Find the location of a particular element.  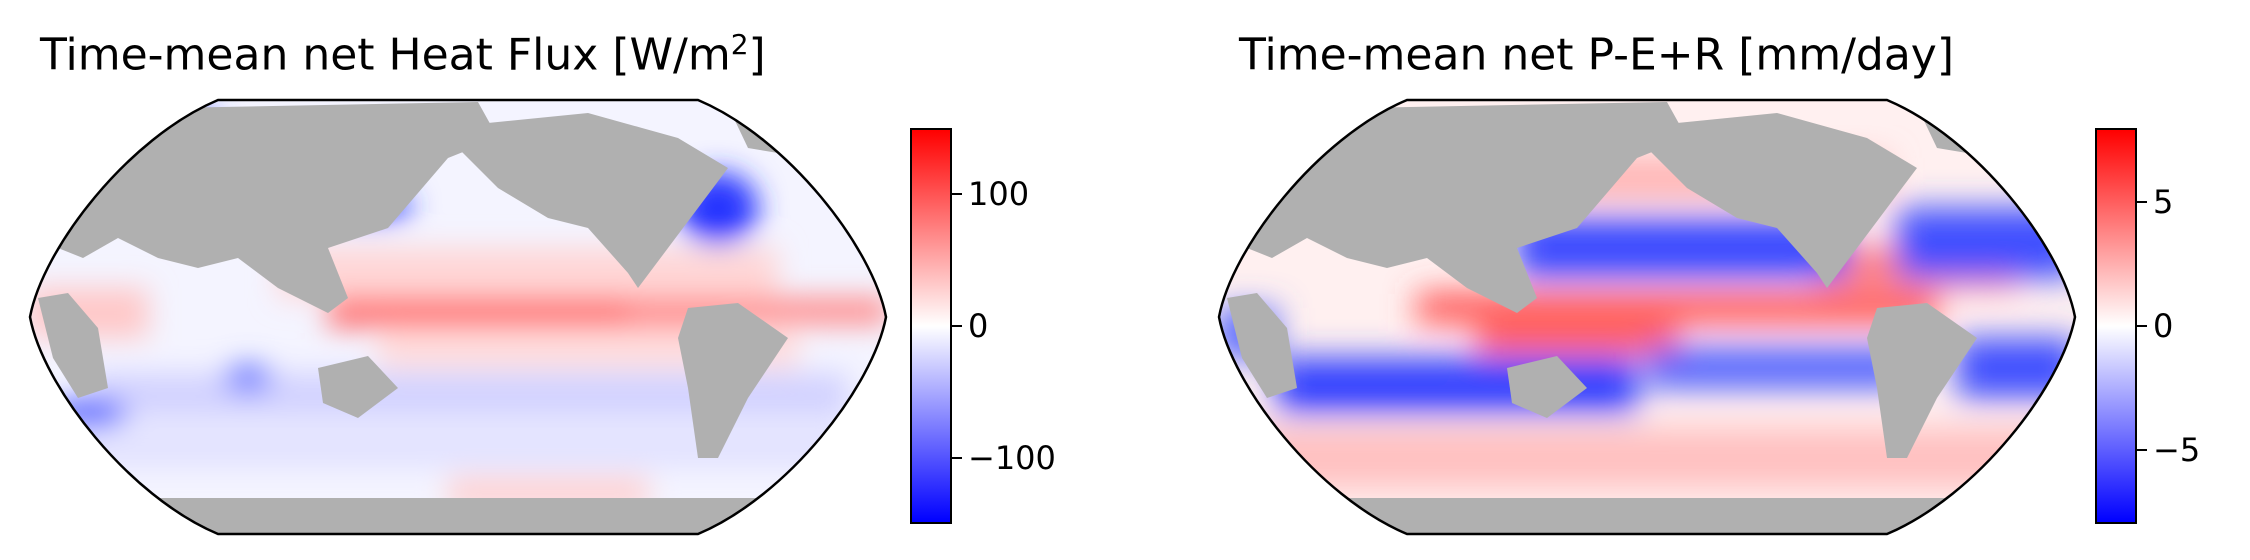

heat-flux-title: Time-mean net Heat Flux [W/m2] is located at coordinates (403, 54).